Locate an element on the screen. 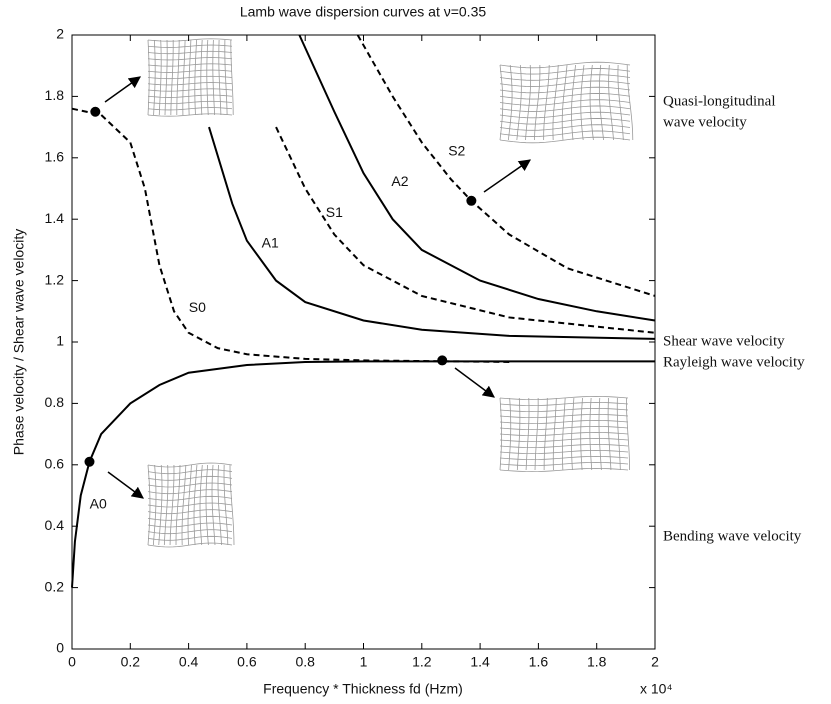 This screenshot has width=831, height=704. x-tick-label: 2 is located at coordinates (655, 662).